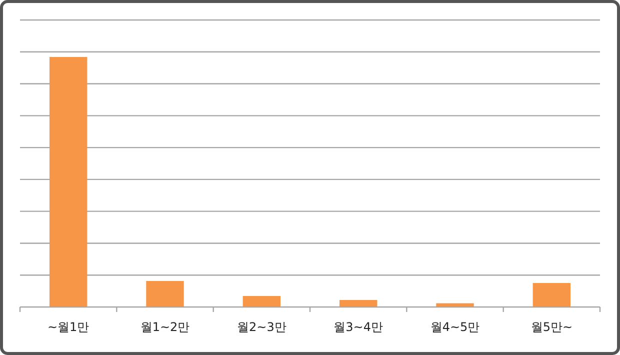 This screenshot has width=620, height=355. Describe the element at coordinates (165, 327) in the screenshot. I see `x-tick-label: 월1~2만` at that location.